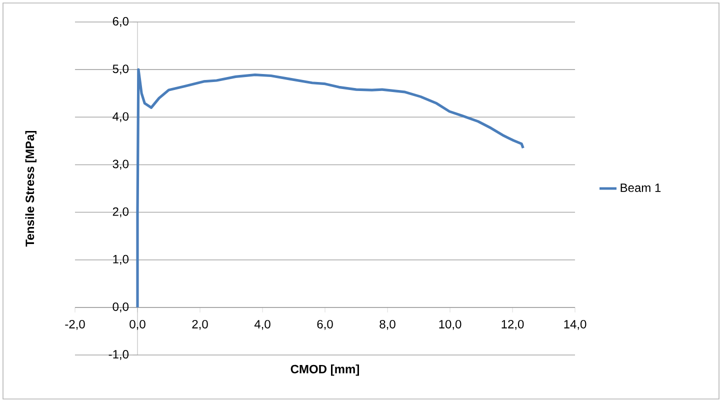 The image size is (722, 402). Describe the element at coordinates (138, 325) in the screenshot. I see `x-tick-label: 0,0` at that location.